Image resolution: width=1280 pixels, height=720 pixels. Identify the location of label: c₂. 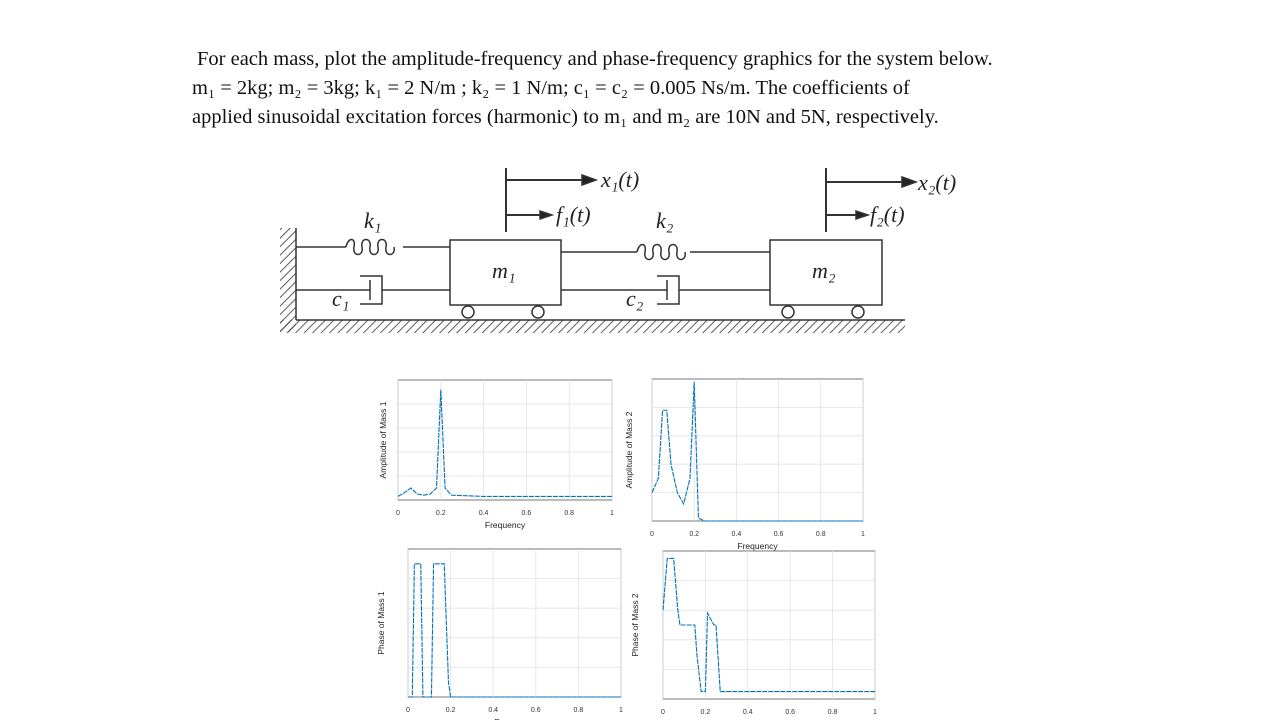
(635, 298).